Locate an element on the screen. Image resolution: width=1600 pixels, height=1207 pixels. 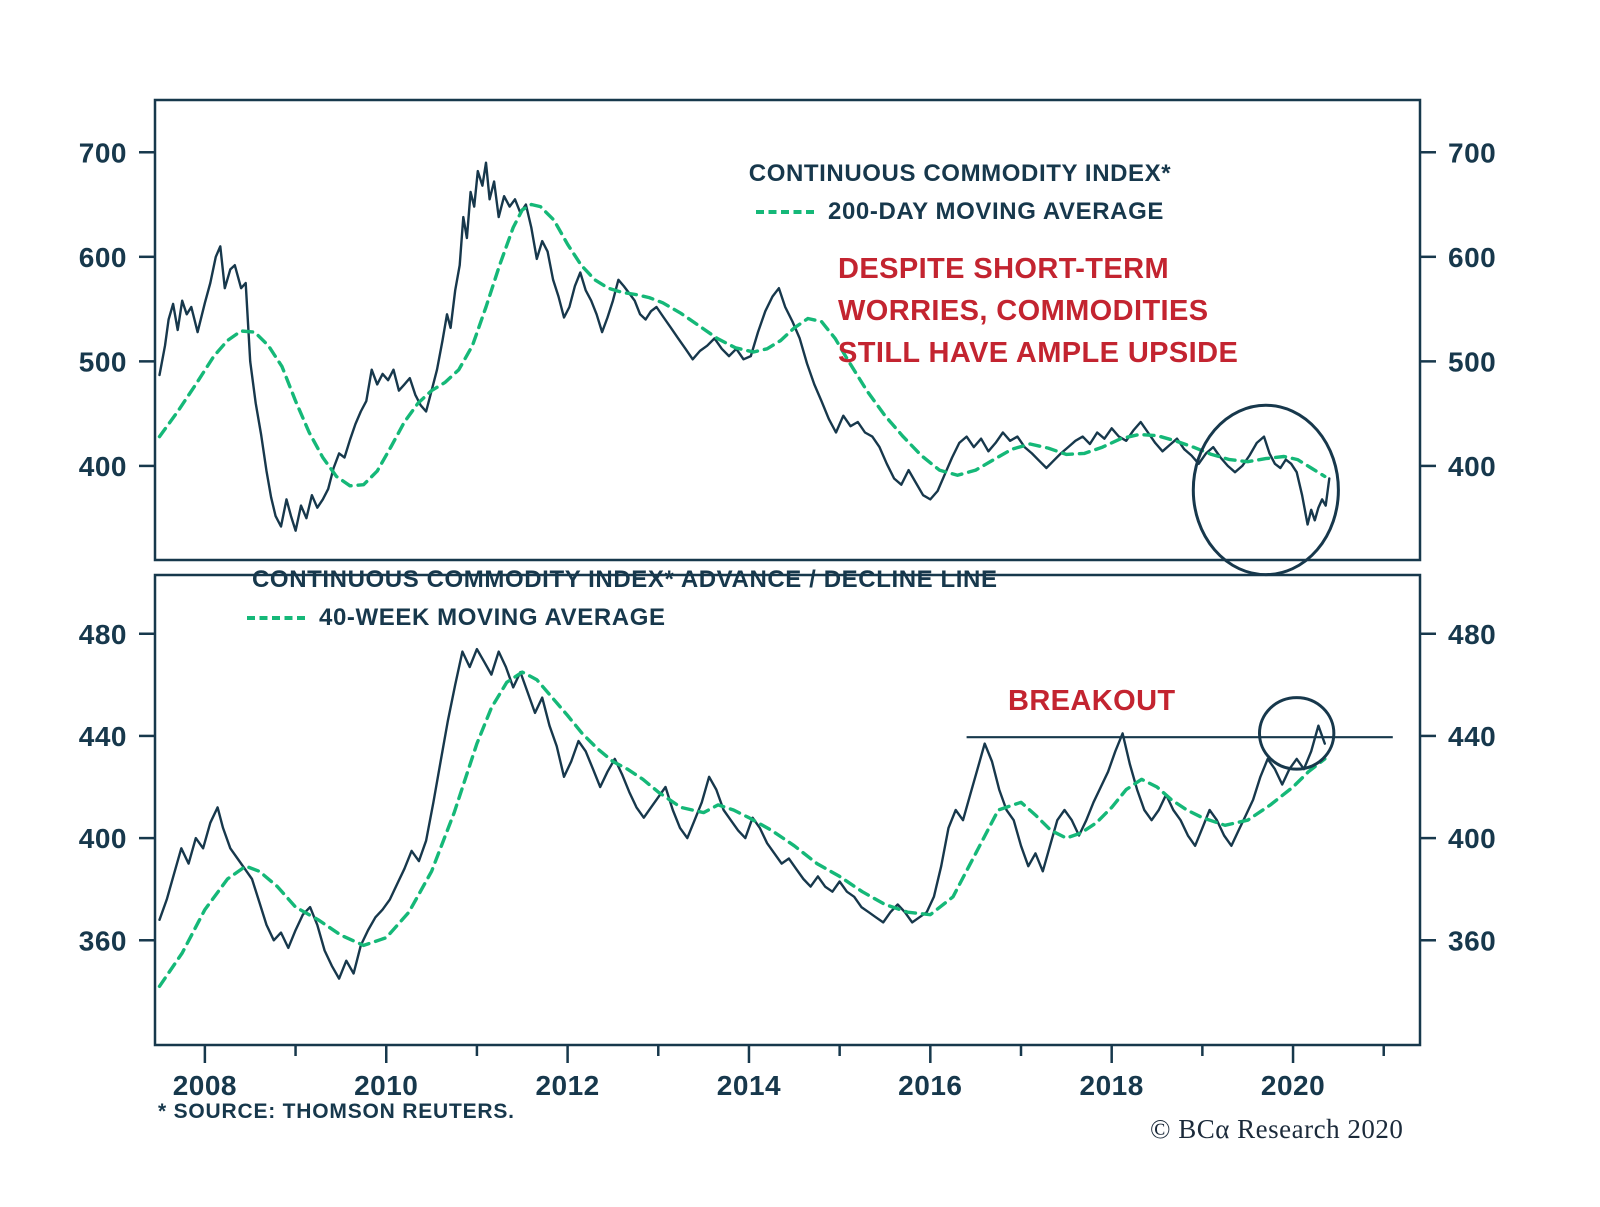
x-tick-label: 2010 is located at coordinates (386, 1085).